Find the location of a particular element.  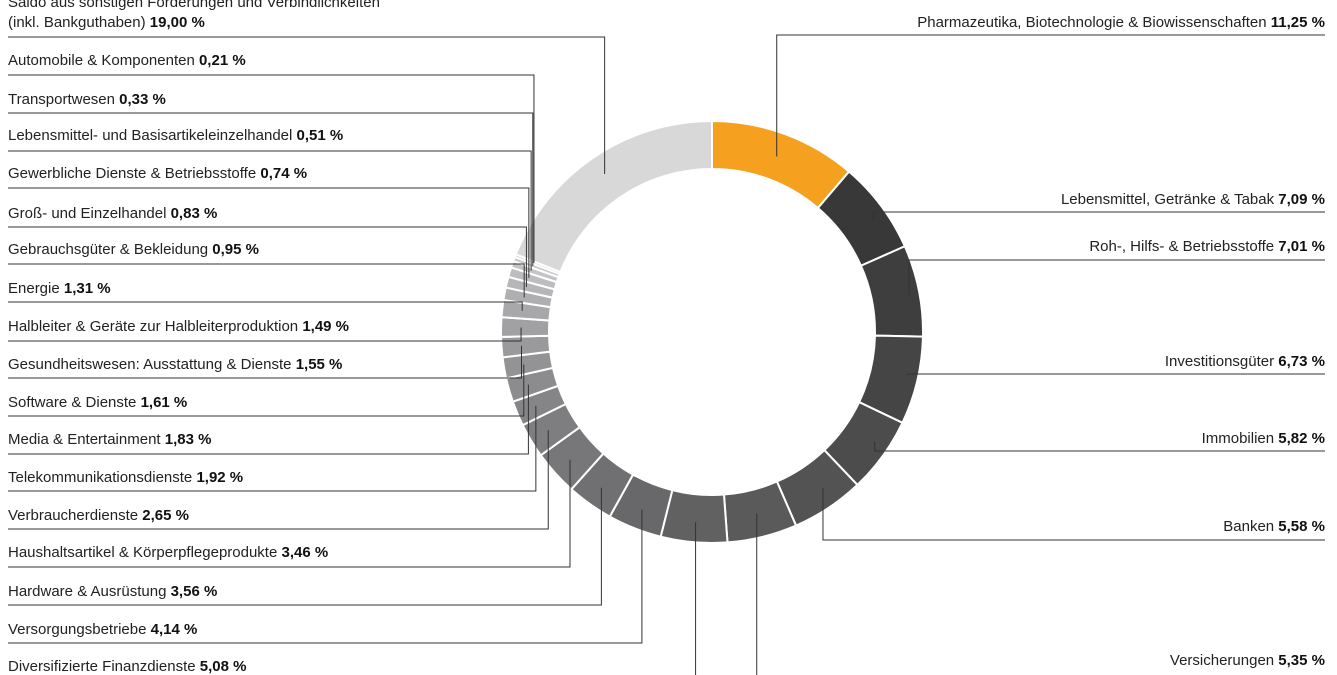

leader-hardware-ausruestung is located at coordinates (305, 546).